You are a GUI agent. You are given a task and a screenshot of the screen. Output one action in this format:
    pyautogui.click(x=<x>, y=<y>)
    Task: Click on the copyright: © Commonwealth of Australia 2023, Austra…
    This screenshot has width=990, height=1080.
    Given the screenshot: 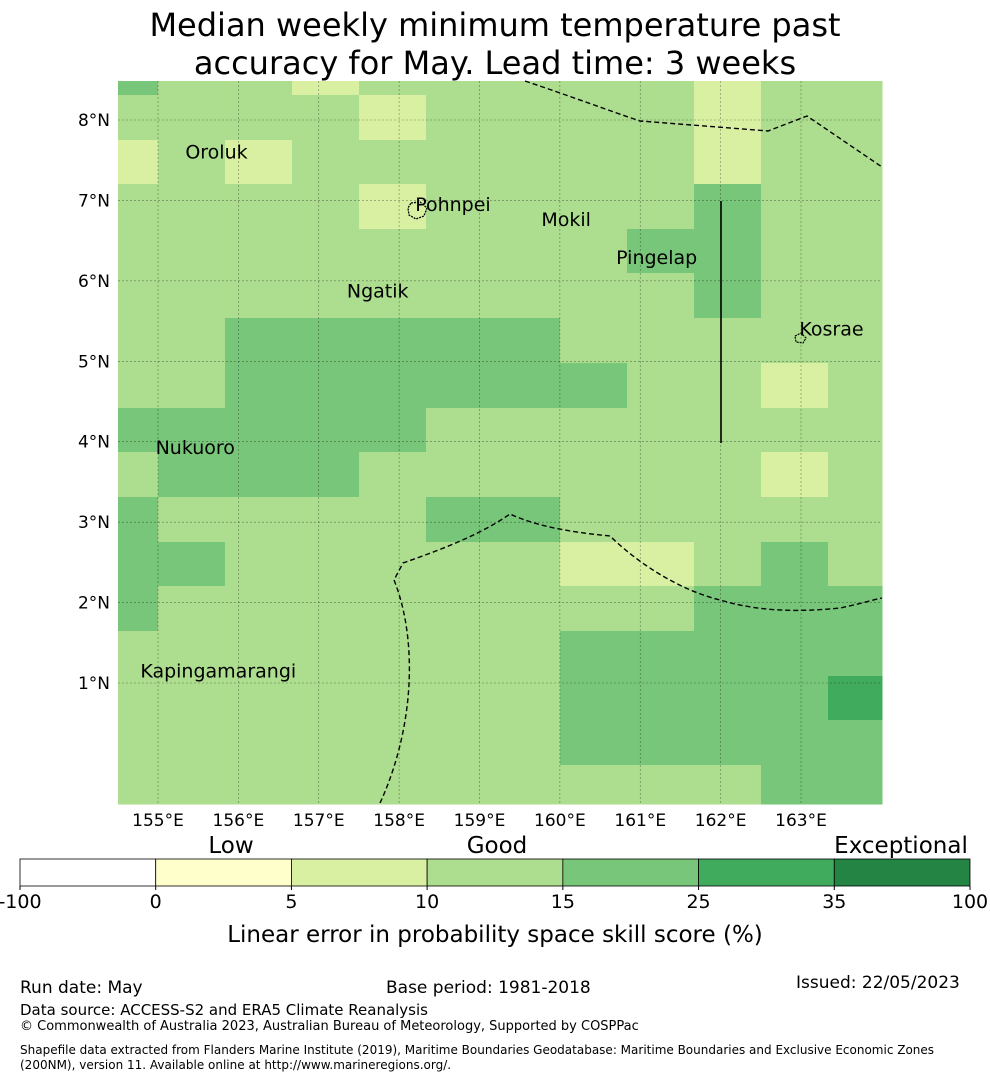 What is the action you would take?
    pyautogui.click(x=329, y=1026)
    